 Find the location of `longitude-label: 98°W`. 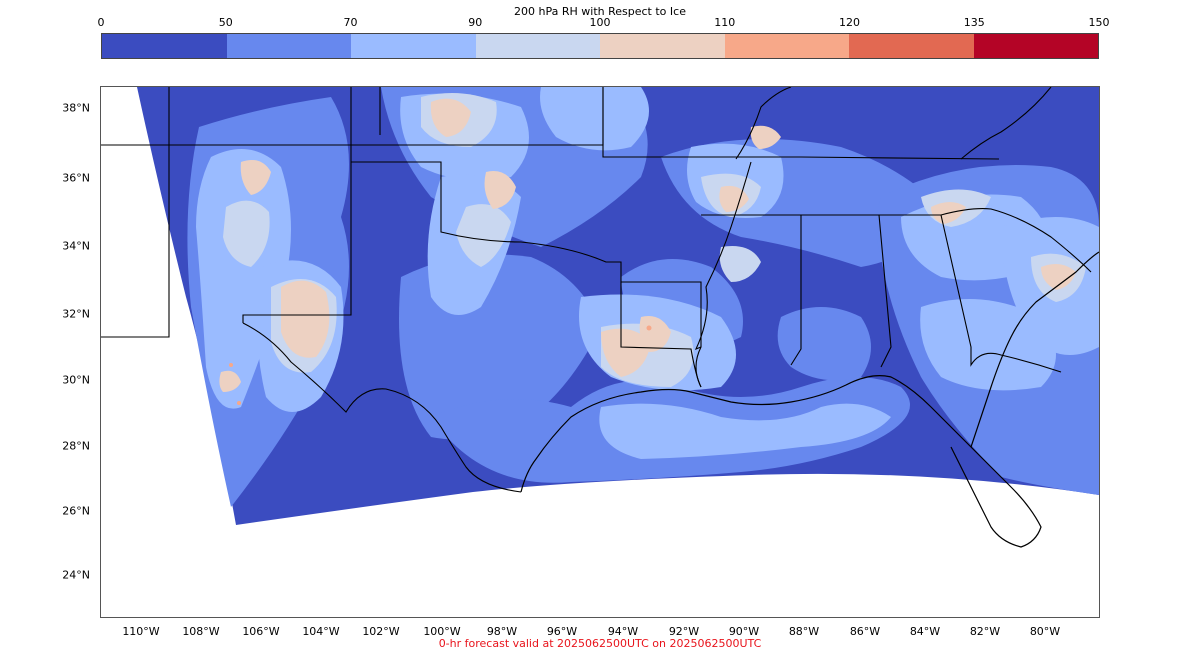

longitude-label: 98°W is located at coordinates (502, 631).